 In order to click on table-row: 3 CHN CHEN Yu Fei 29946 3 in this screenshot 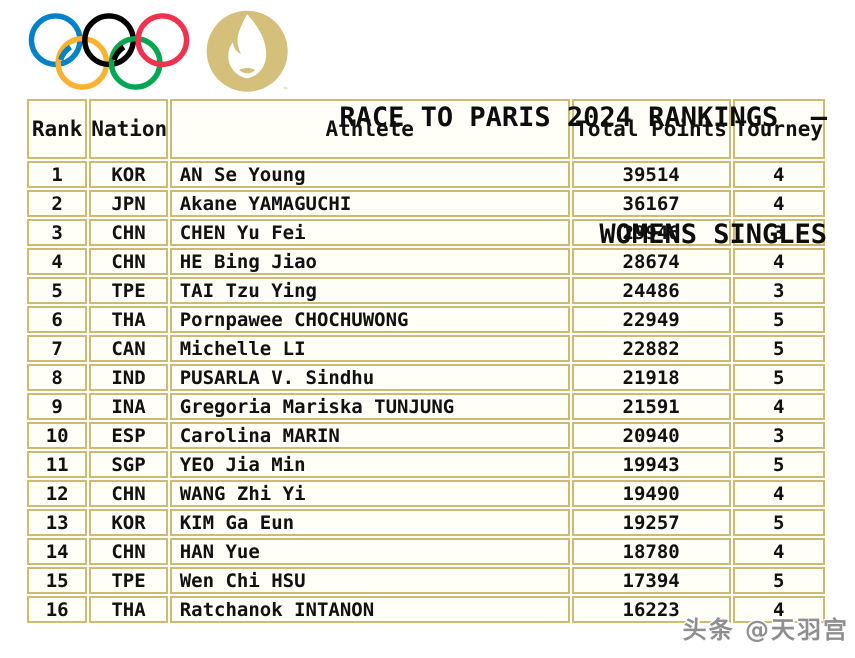, I will do `click(426, 232)`.